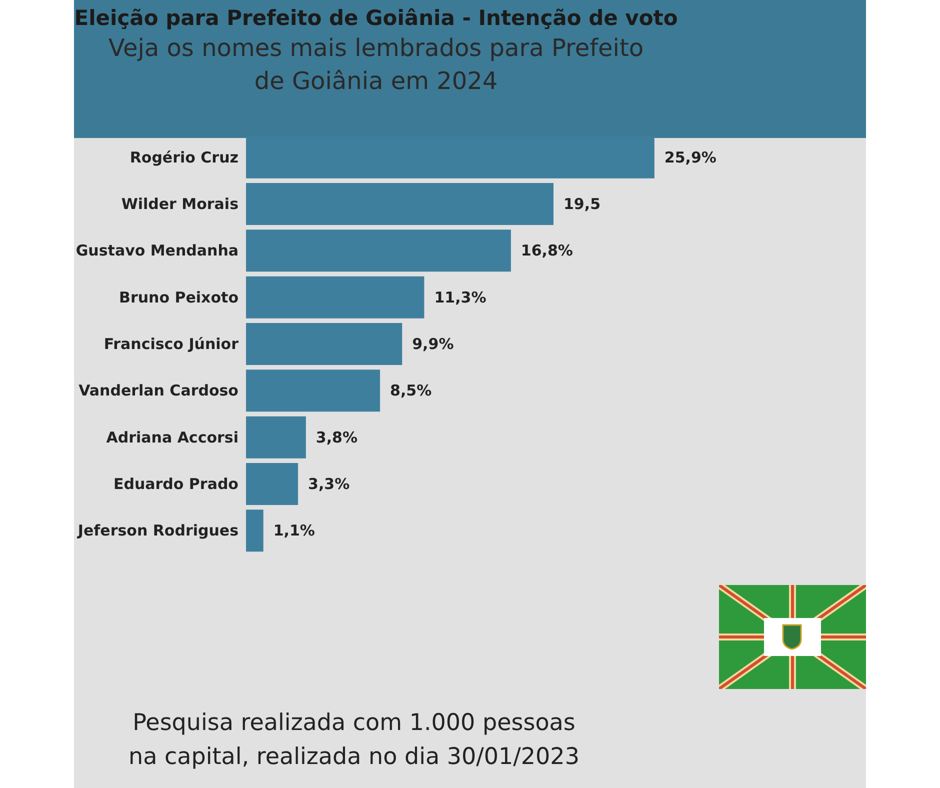  Describe the element at coordinates (172, 344) in the screenshot. I see `y-tick-label: Francisco Júnior` at that location.